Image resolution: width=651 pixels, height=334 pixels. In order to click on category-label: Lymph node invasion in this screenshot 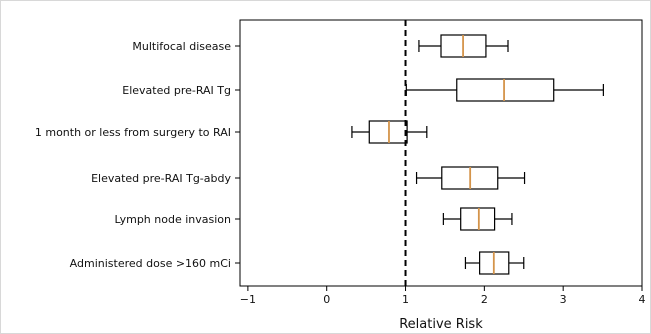, I will do `click(172, 219)`.